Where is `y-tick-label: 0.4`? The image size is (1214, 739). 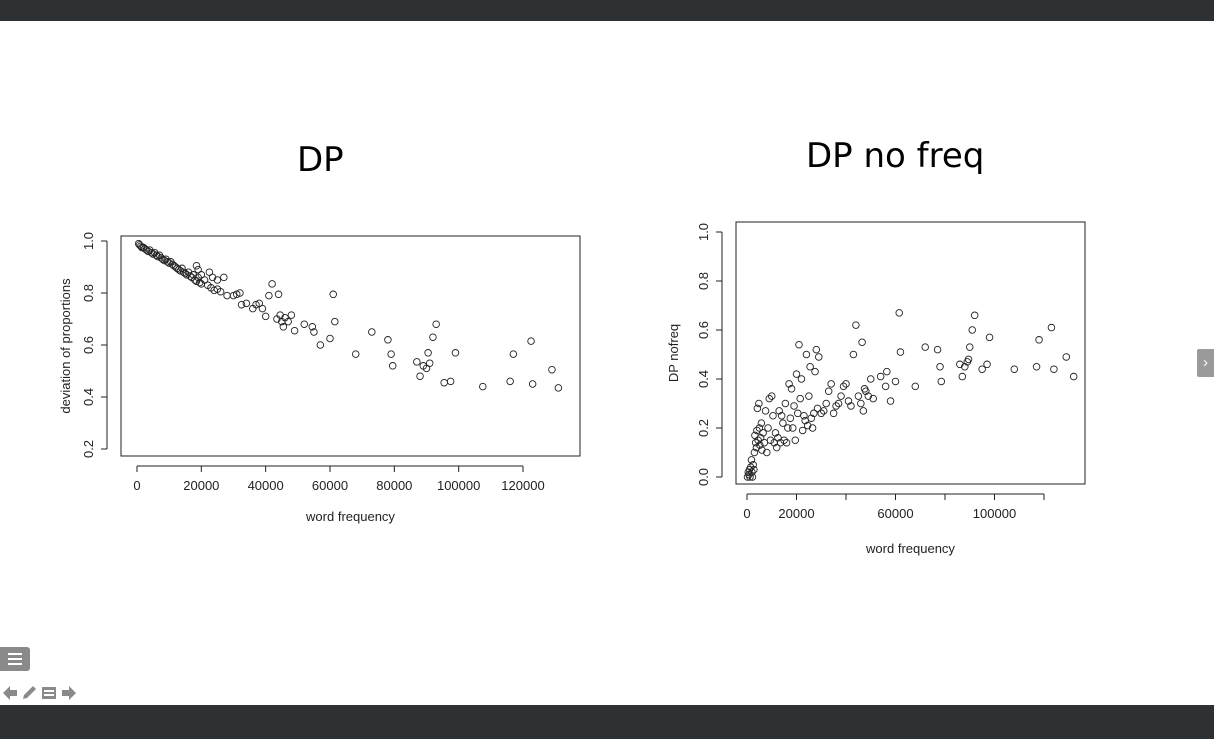
y-tick-label: 0.4 is located at coordinates (703, 379).